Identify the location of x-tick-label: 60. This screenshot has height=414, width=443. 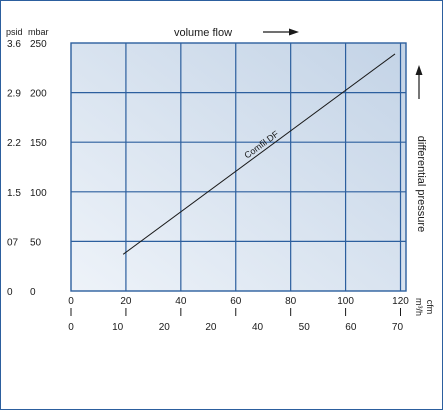
(236, 301).